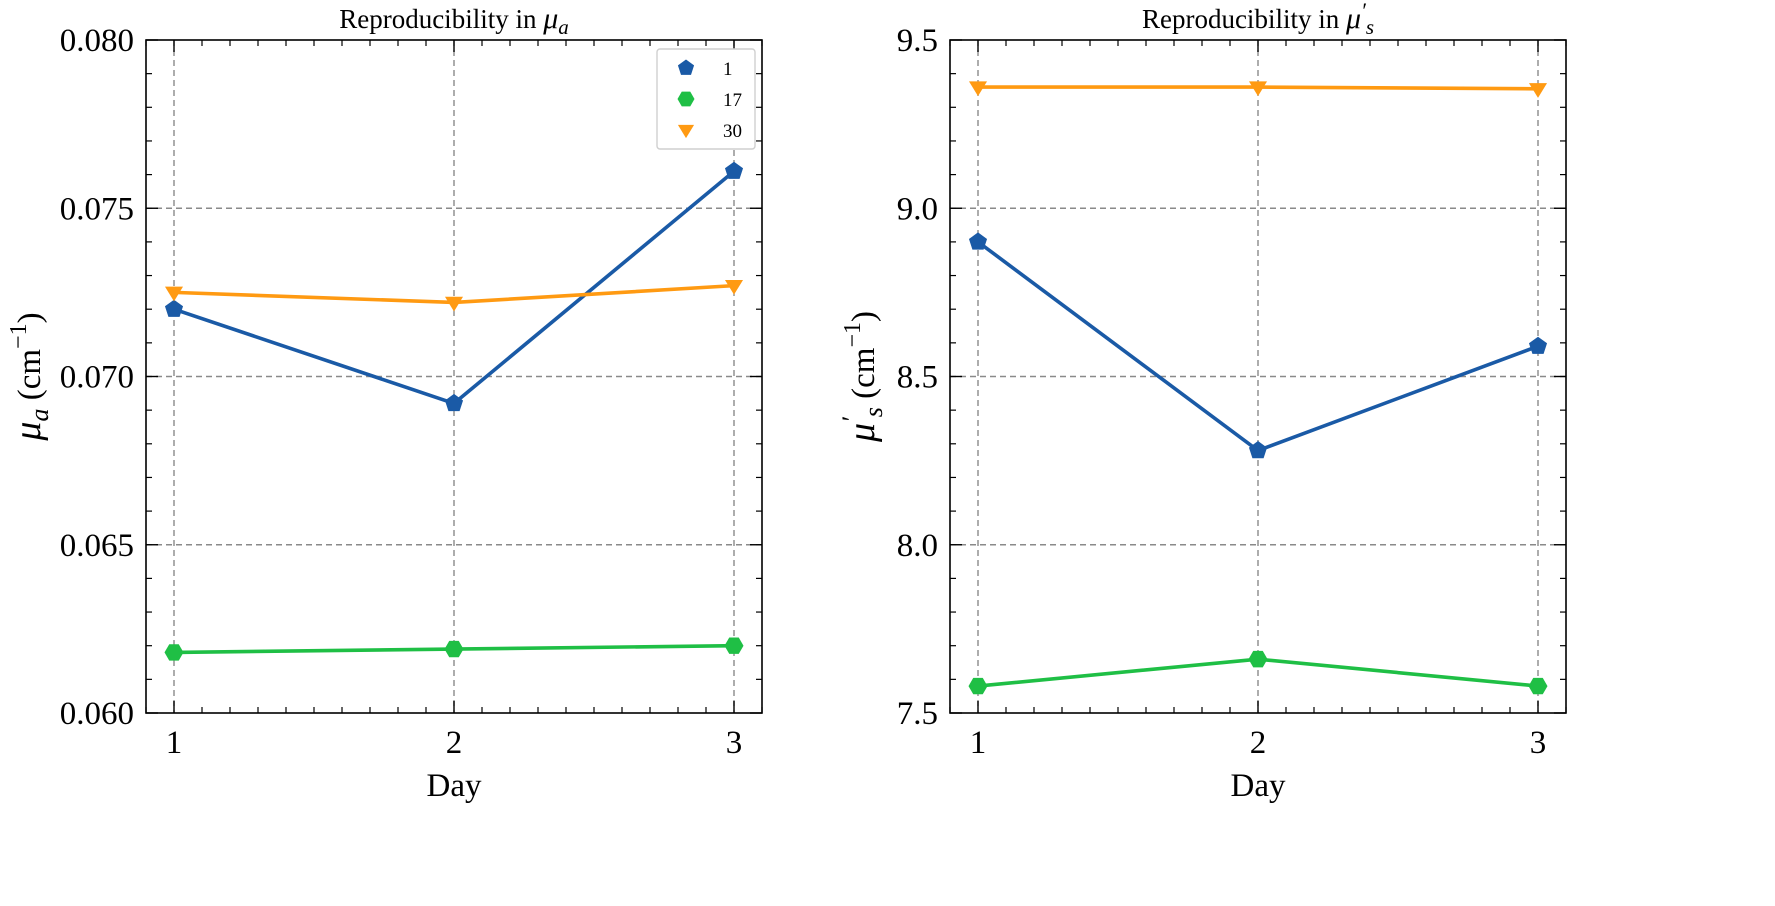 The image size is (1775, 906). I want to click on y-tick-label: 0.080, so click(97, 41).